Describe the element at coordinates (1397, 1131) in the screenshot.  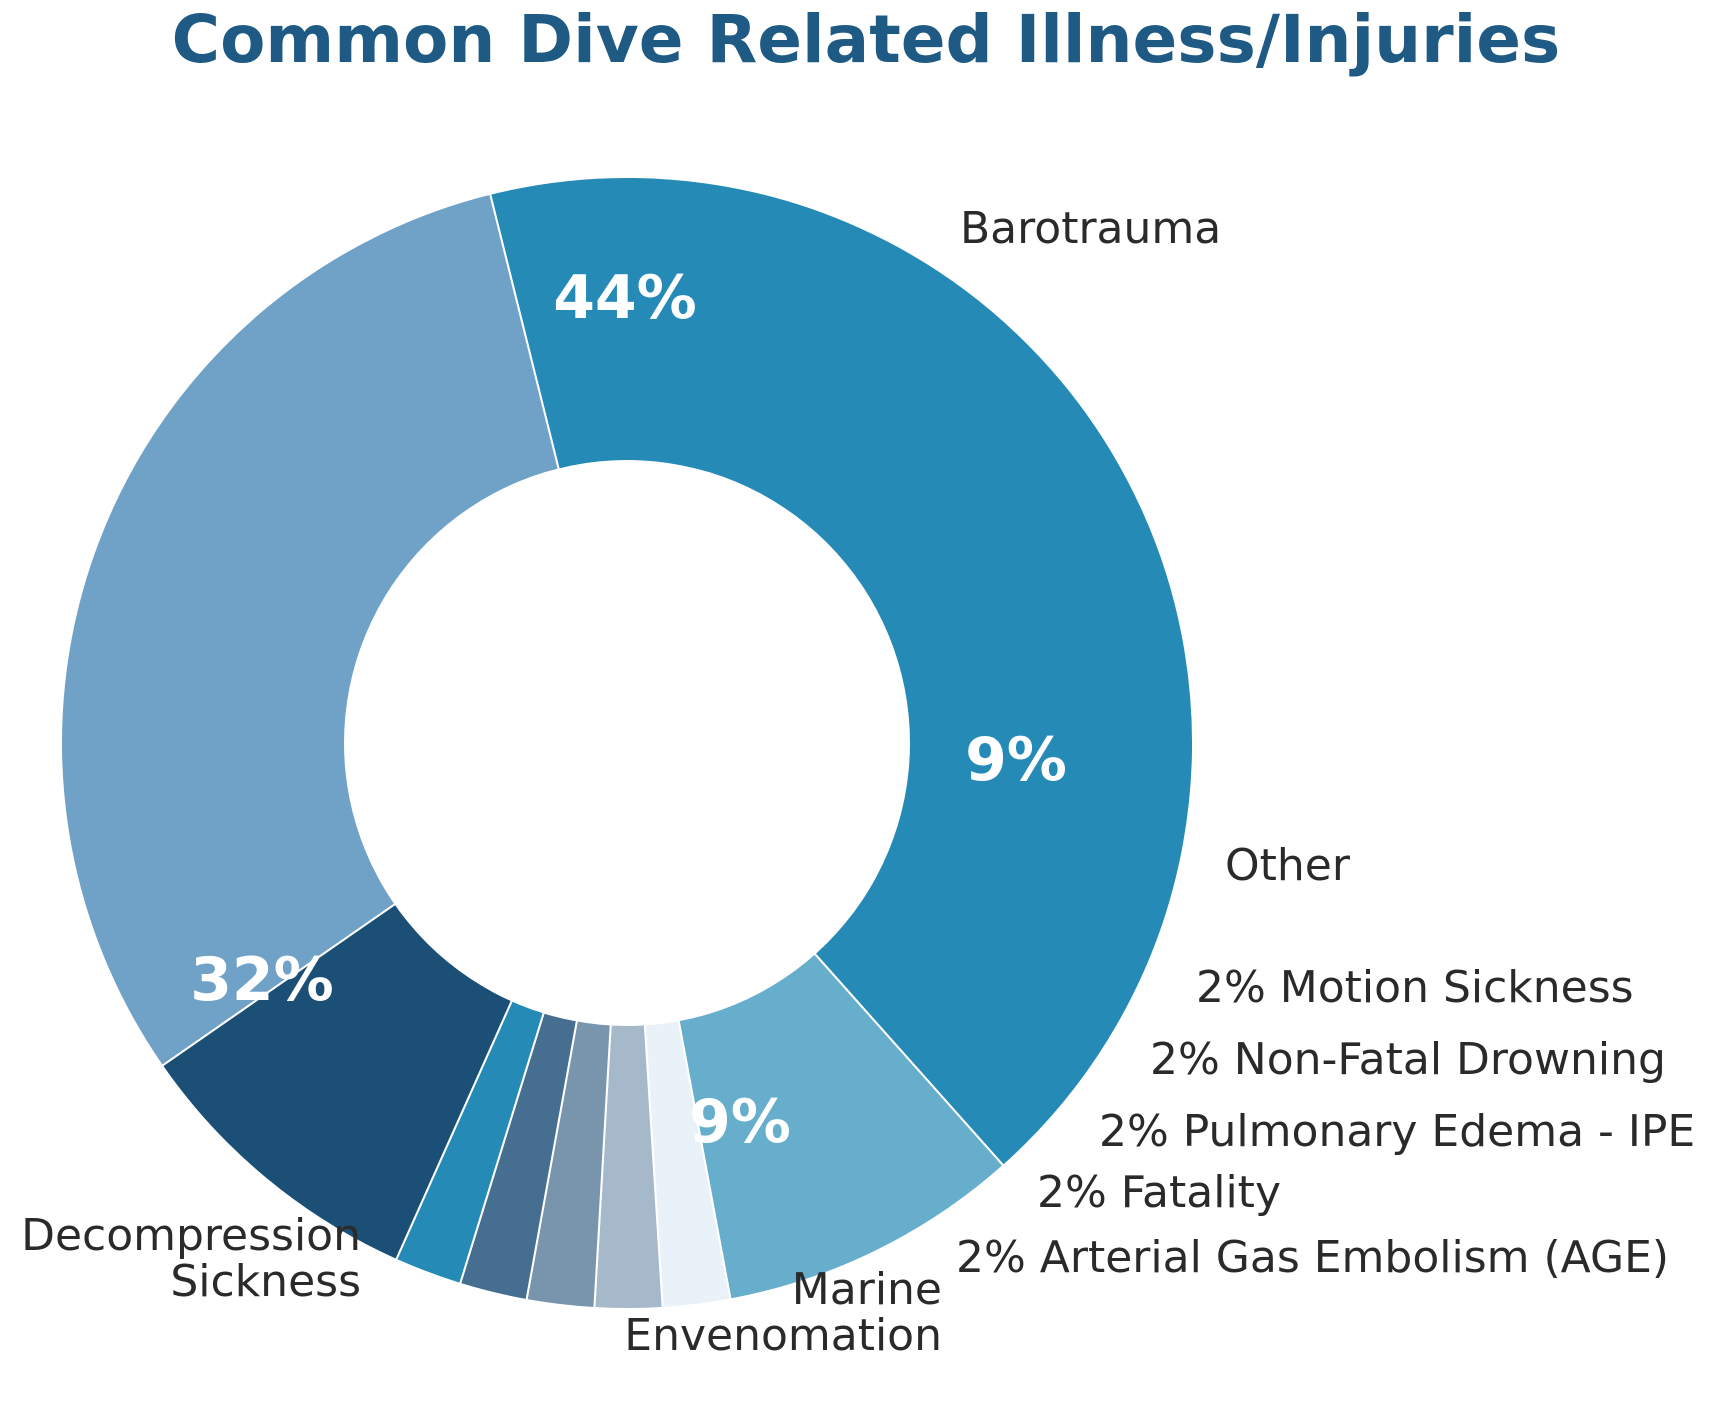
I see `category-label-pulmonary-edema: 2% Pulmonary Edema - IPE` at that location.